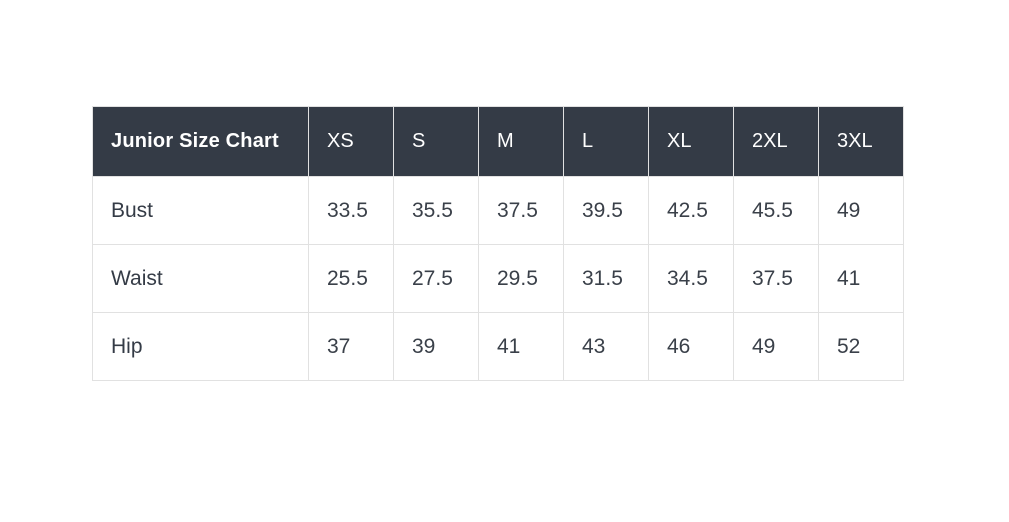 This screenshot has height=522, width=1009. Describe the element at coordinates (691, 210) in the screenshot. I see `value-cell: 42.5` at that location.